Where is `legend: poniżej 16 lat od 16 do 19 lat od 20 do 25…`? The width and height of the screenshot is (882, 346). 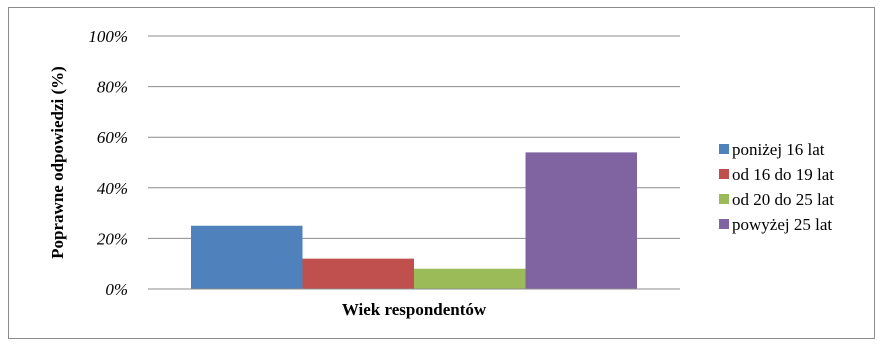 legend: poniżej 16 lat od 16 do 19 lat od 20 do 25… is located at coordinates (776, 187).